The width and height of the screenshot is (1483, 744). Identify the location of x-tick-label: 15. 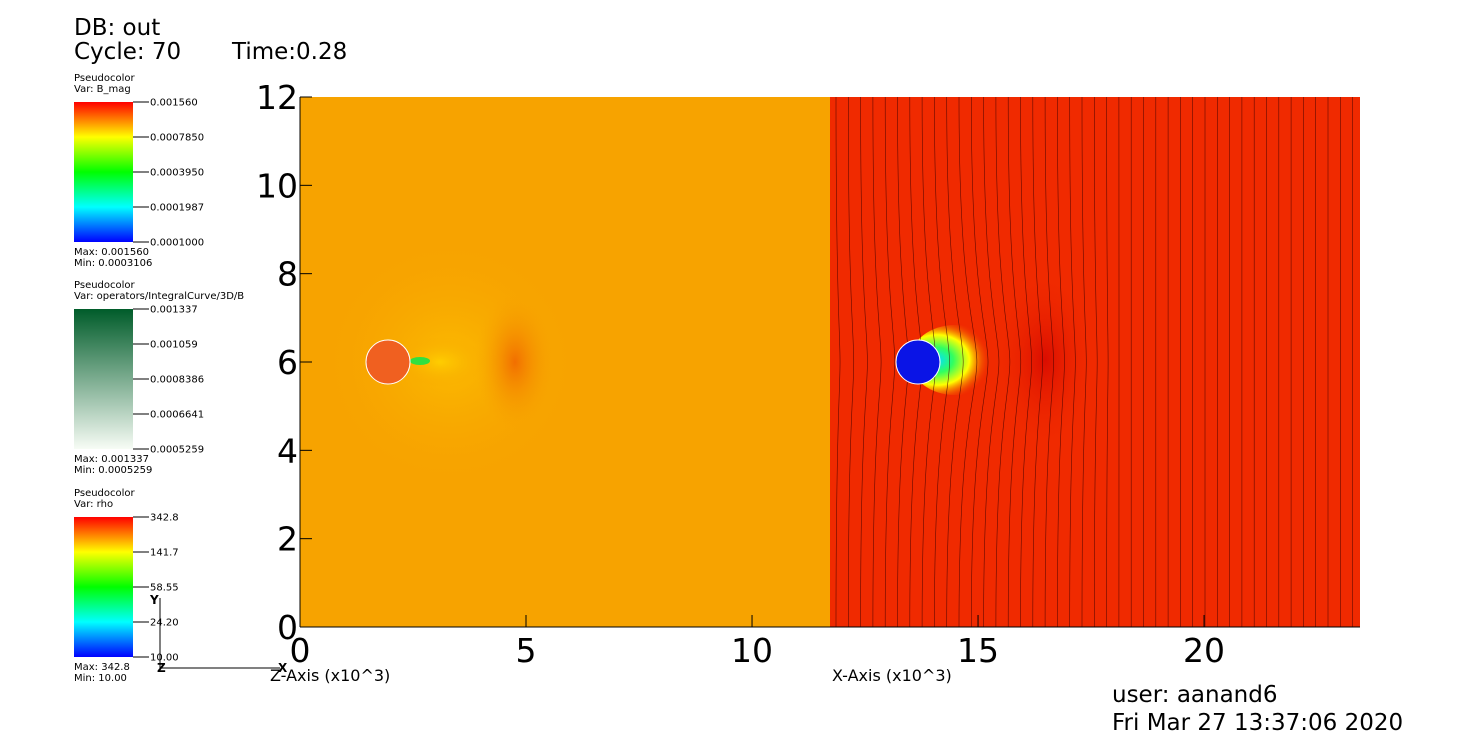
(978, 650).